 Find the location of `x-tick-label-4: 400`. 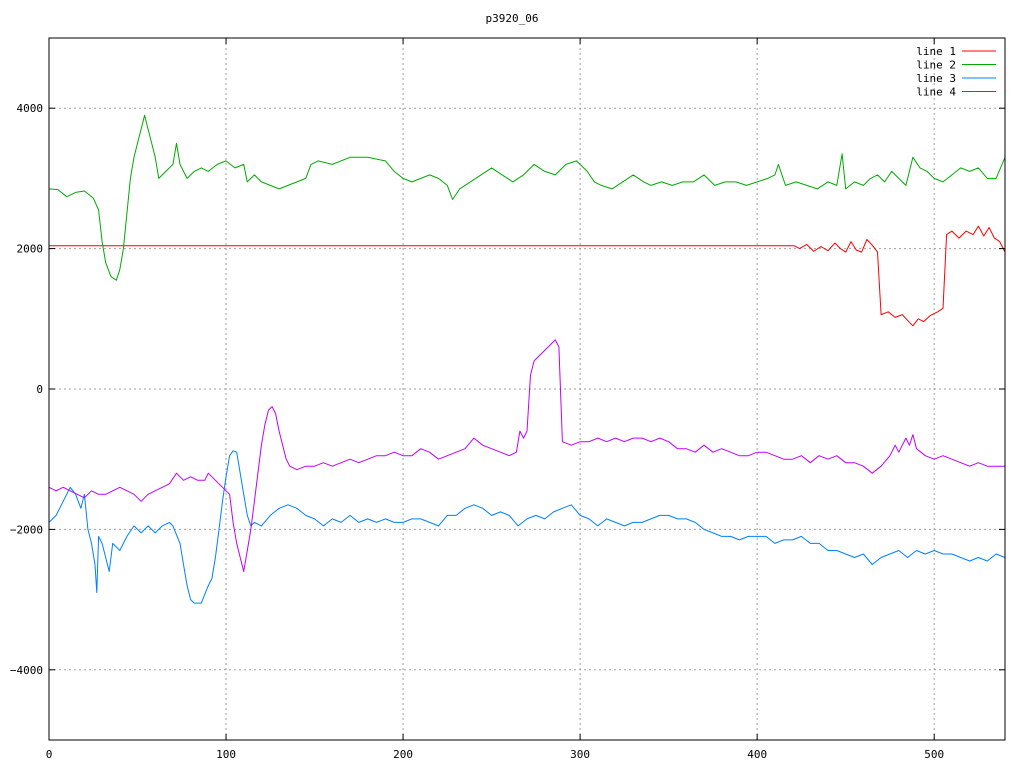

x-tick-label-4: 400 is located at coordinates (757, 754).